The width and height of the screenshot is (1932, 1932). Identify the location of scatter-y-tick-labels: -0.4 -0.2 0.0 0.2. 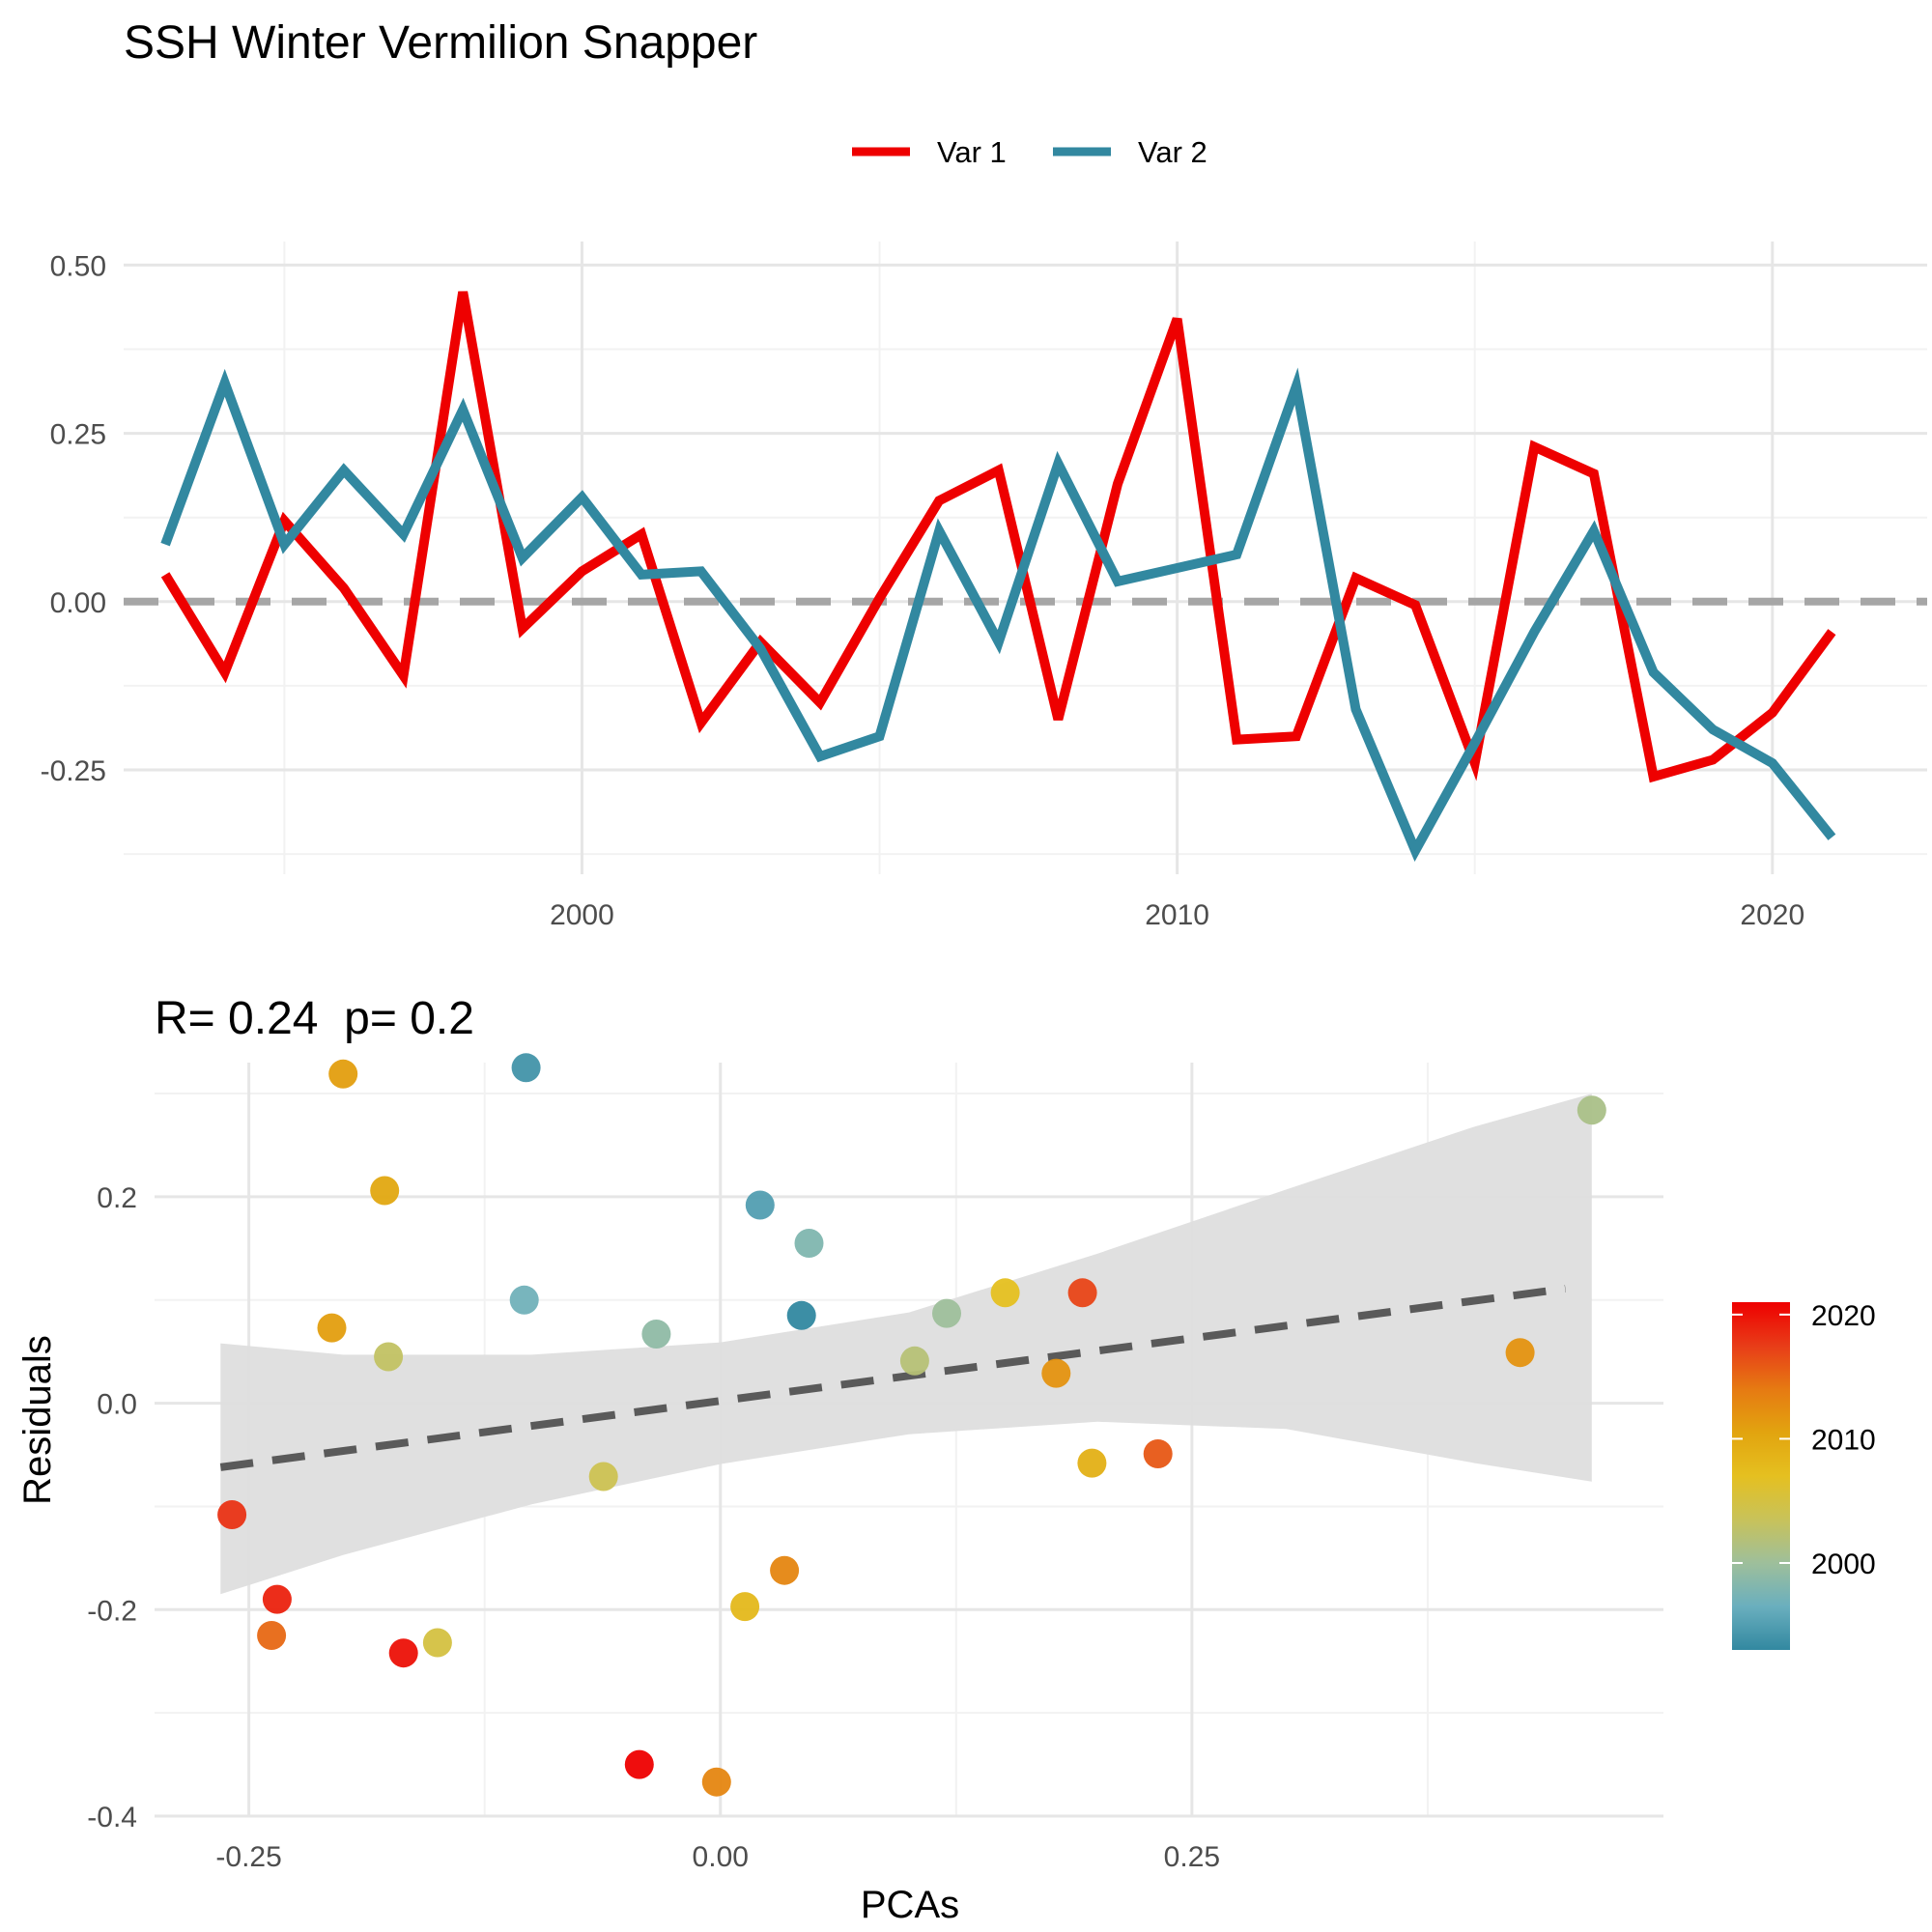
(112, 1507).